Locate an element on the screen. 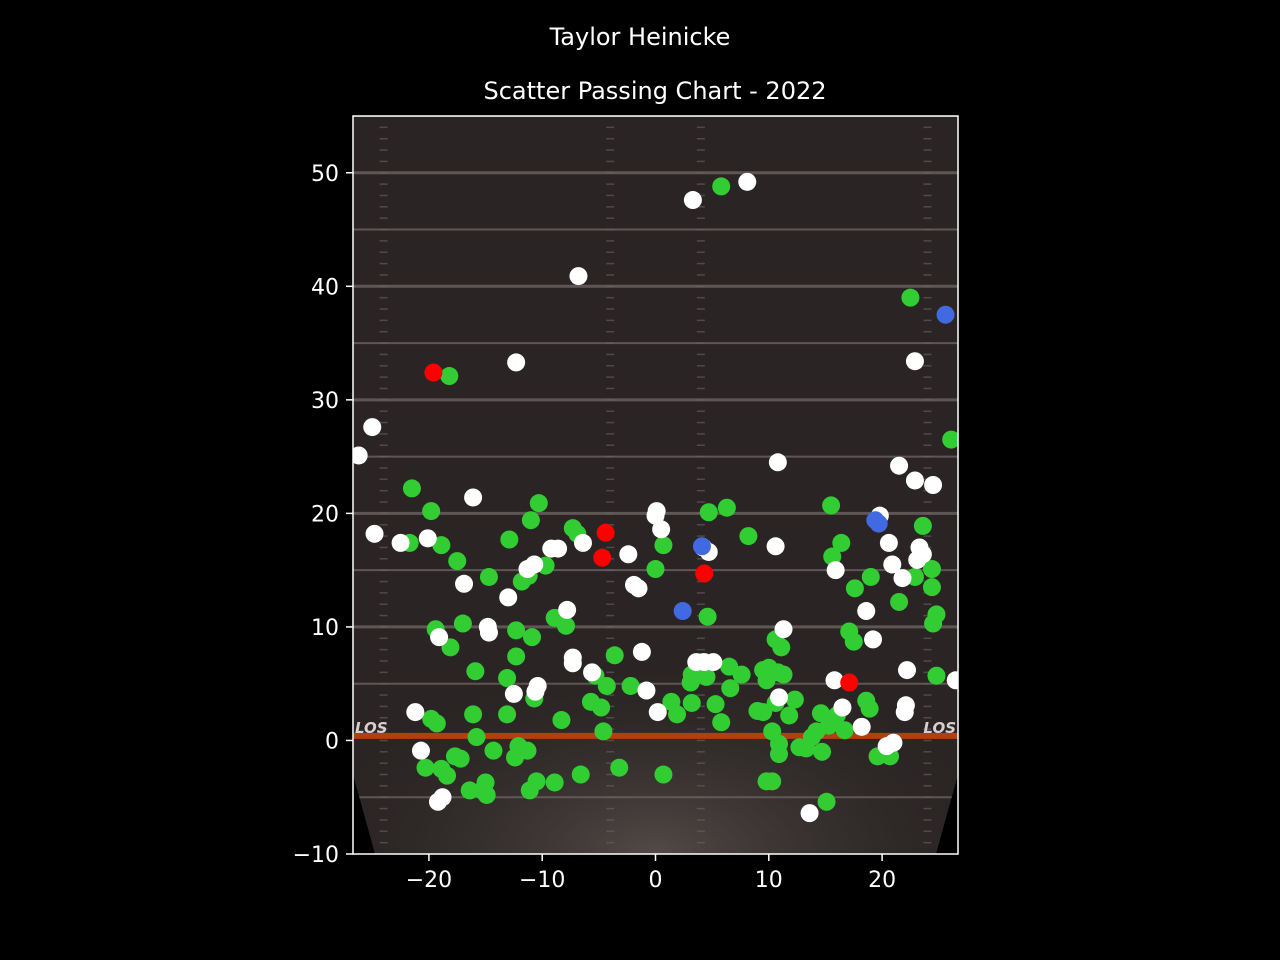 The image size is (1280, 960). x-axis: −20 −10 0 10 20 is located at coordinates (651, 873).